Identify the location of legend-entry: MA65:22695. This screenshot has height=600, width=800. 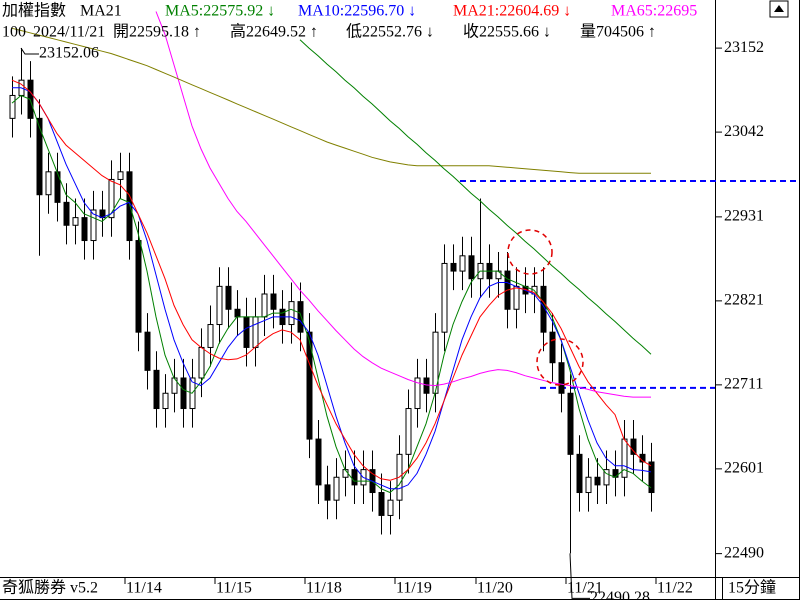
(654, 11).